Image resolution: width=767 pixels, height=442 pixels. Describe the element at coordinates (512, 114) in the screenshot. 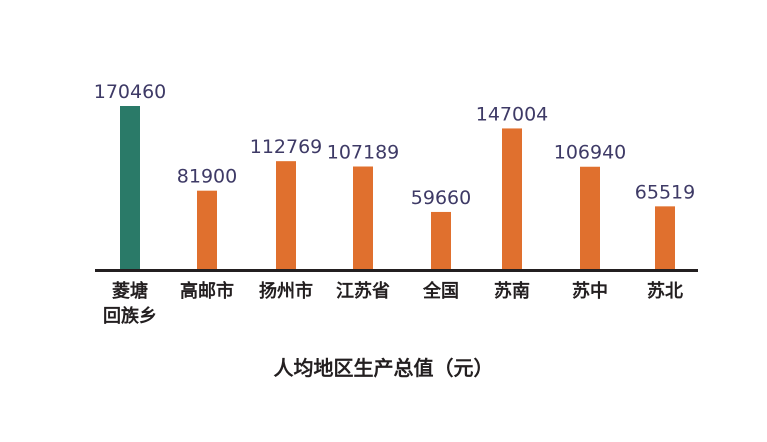

I see `data-label-5: 147004` at that location.